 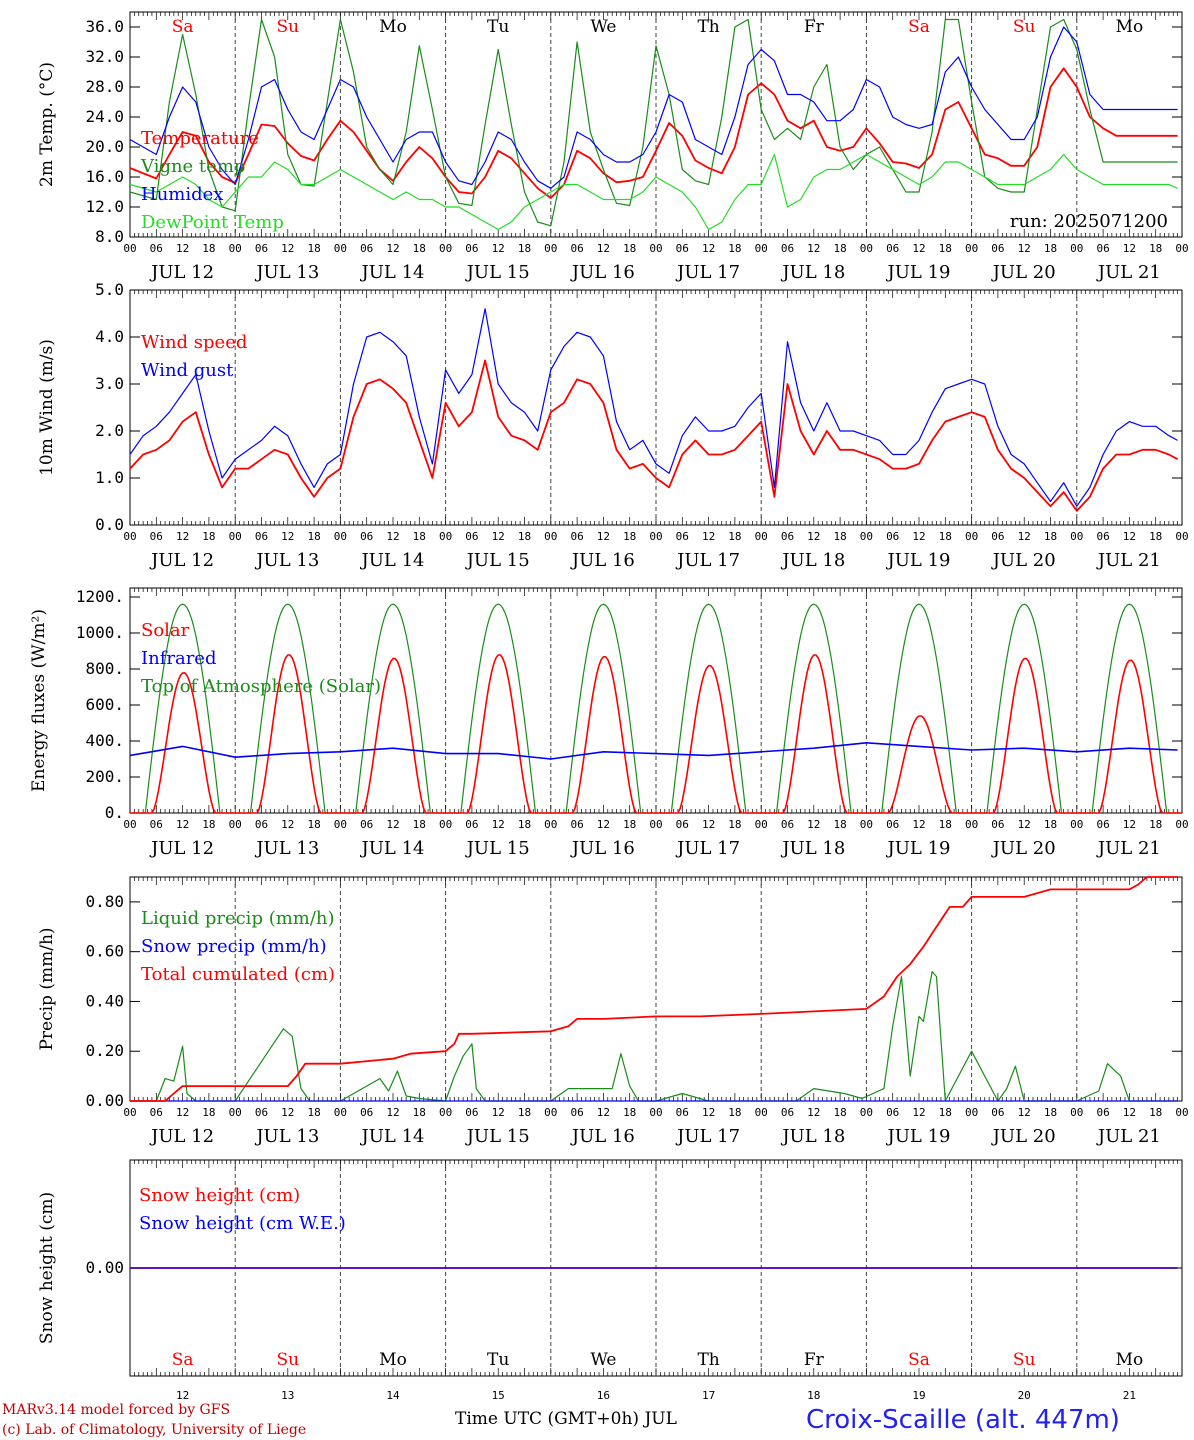 I want to click on y-tick-label: 2.0, so click(x=109, y=430).